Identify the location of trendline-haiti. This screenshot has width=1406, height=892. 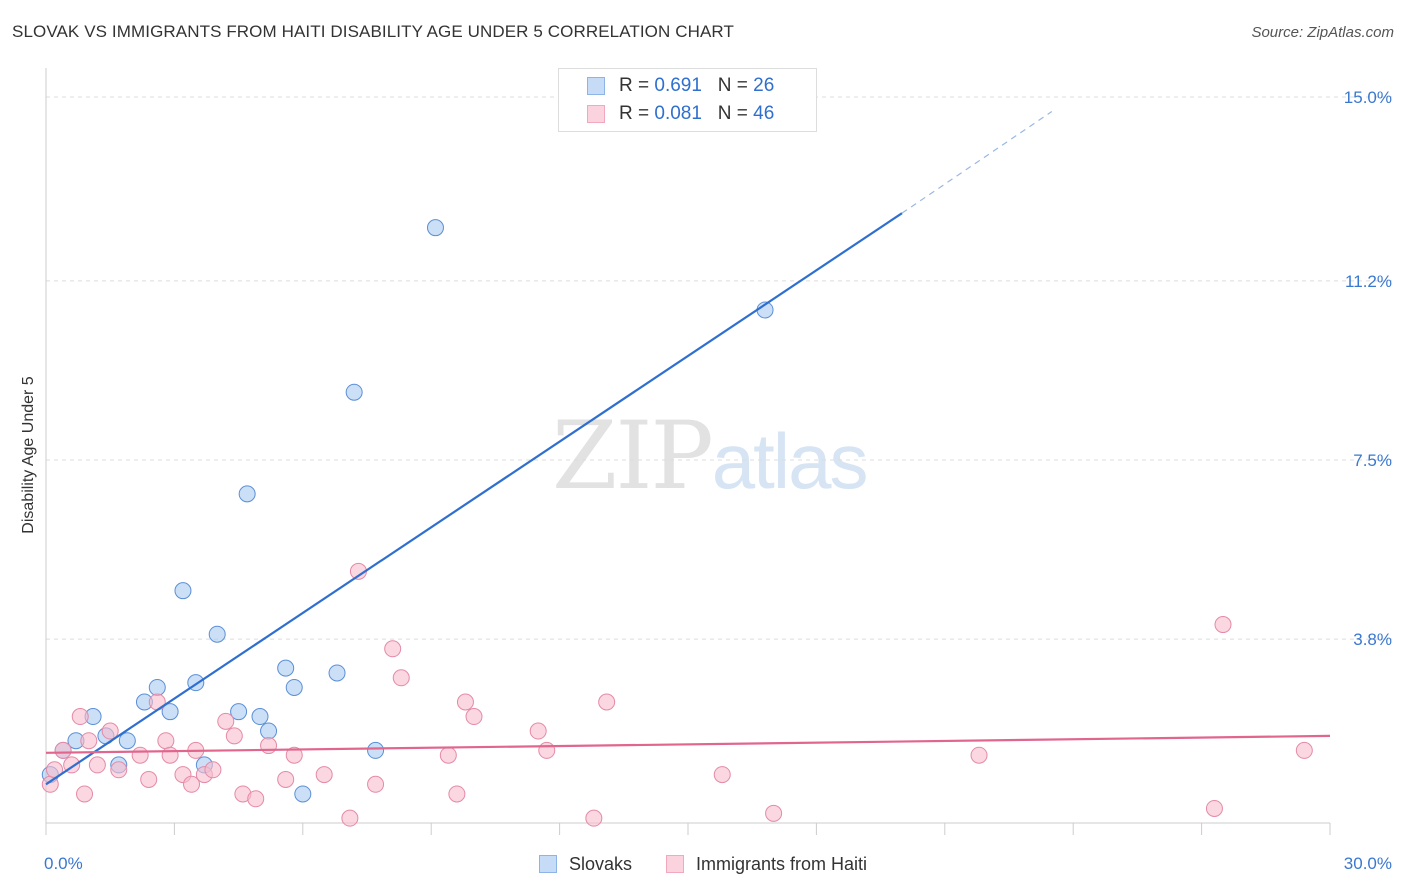
(688, 744).